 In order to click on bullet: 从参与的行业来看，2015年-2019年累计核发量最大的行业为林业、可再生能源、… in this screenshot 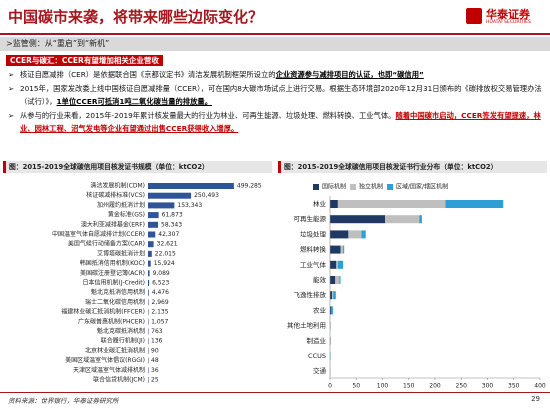, I will do `click(275, 122)`.